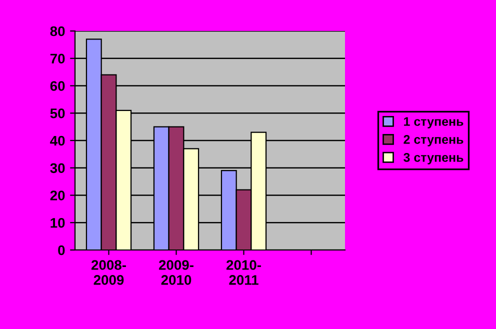 The width and height of the screenshot is (496, 329). I want to click on y-tick-label: 50, so click(57, 113).